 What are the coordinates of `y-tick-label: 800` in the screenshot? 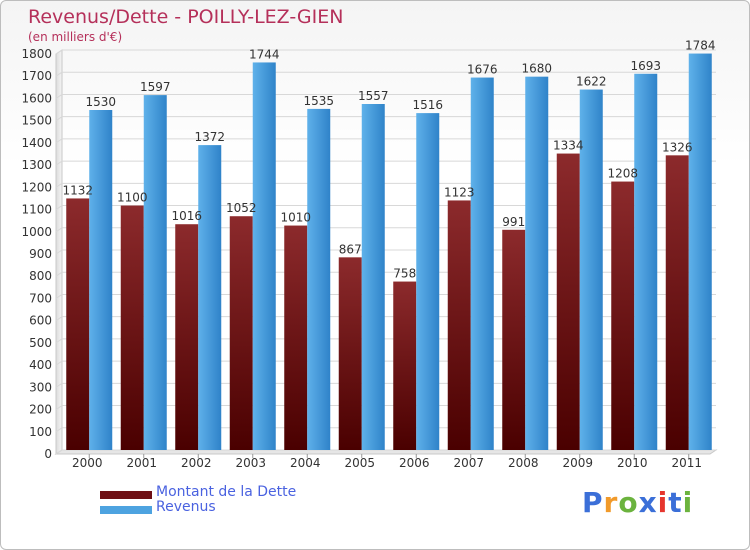 It's located at (40, 276).